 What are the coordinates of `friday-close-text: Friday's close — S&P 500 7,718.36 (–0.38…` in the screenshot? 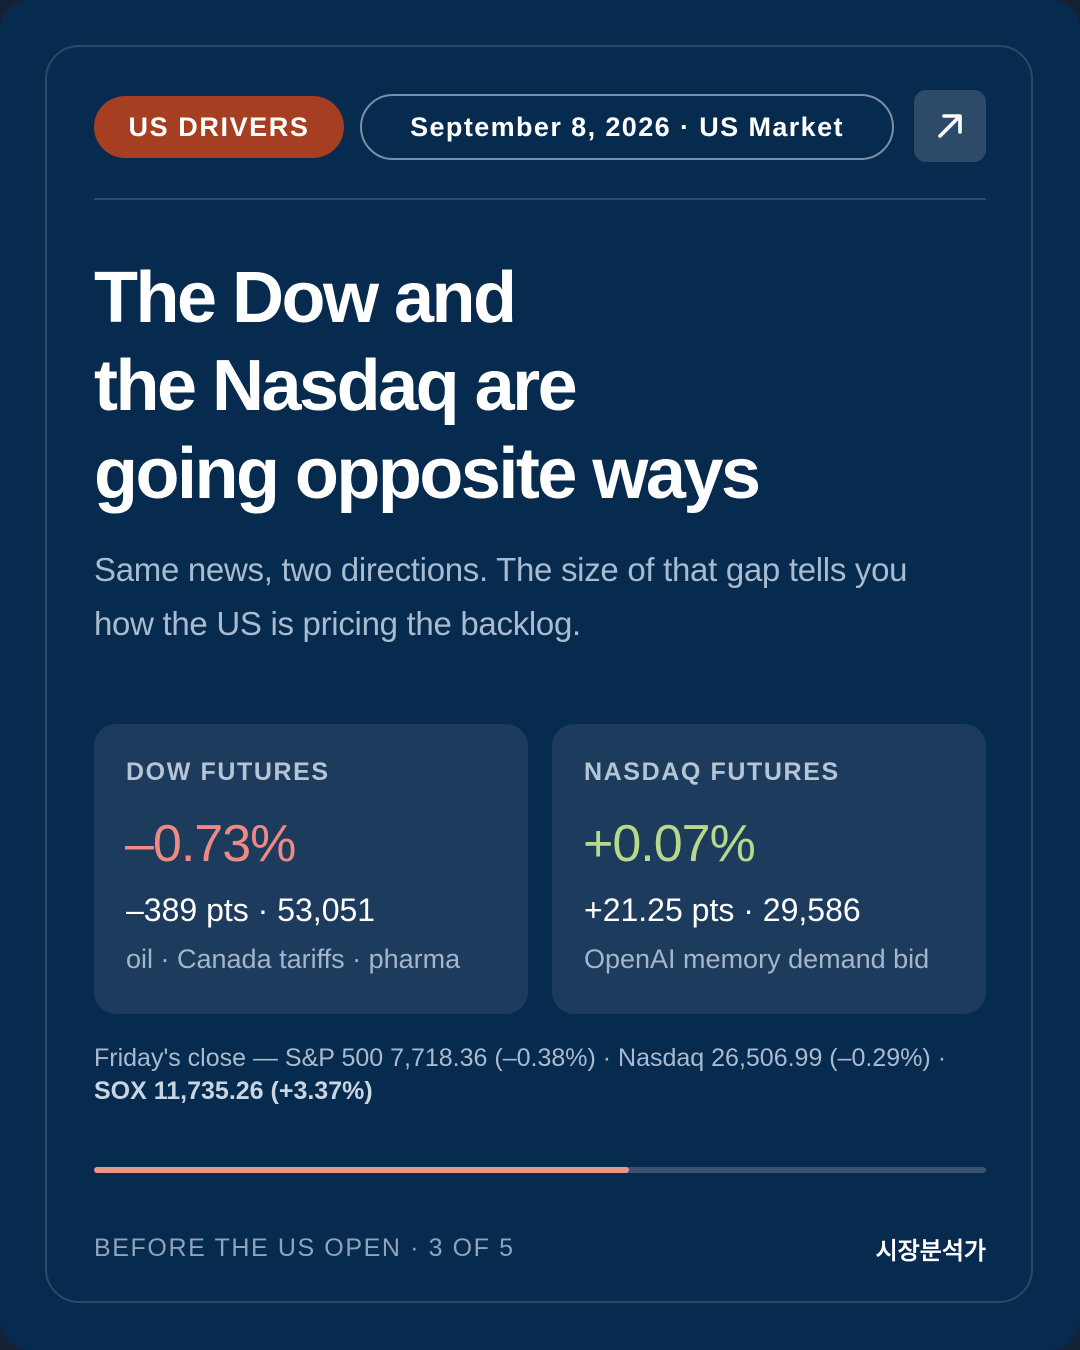 It's located at (520, 1058).